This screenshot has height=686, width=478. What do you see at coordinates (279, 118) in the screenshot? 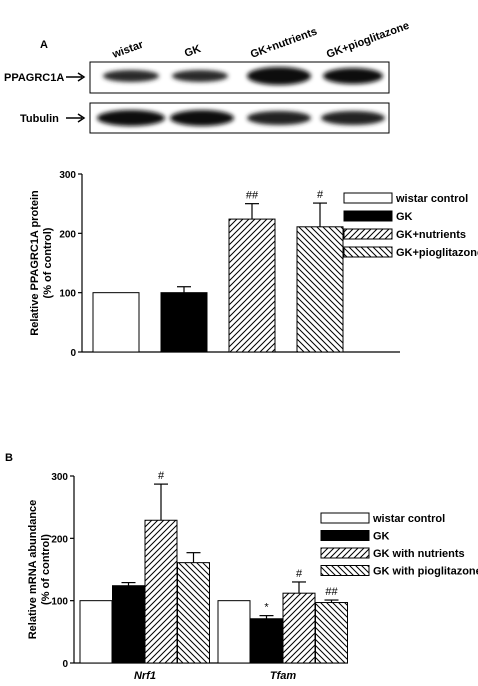
I see `band-tubulin-gk-nutrients` at bounding box center [279, 118].